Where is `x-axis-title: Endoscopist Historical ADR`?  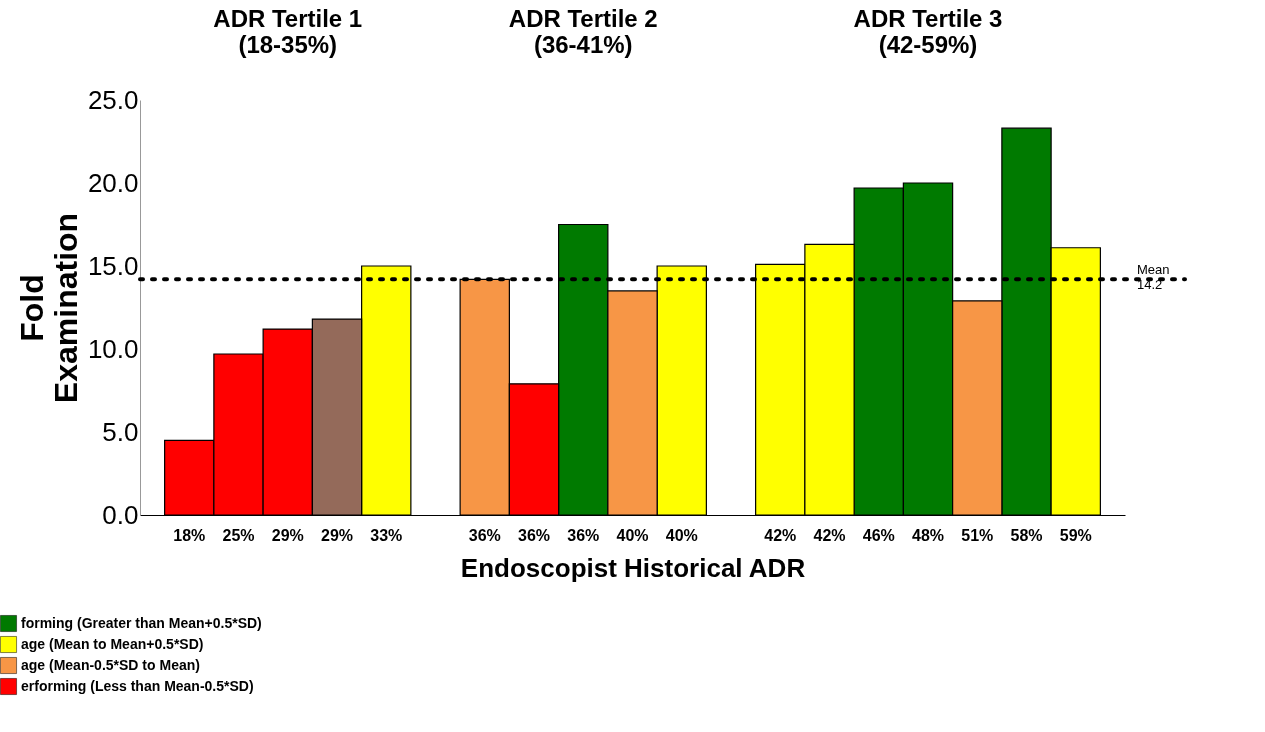
x-axis-title: Endoscopist Historical ADR is located at coordinates (633, 567).